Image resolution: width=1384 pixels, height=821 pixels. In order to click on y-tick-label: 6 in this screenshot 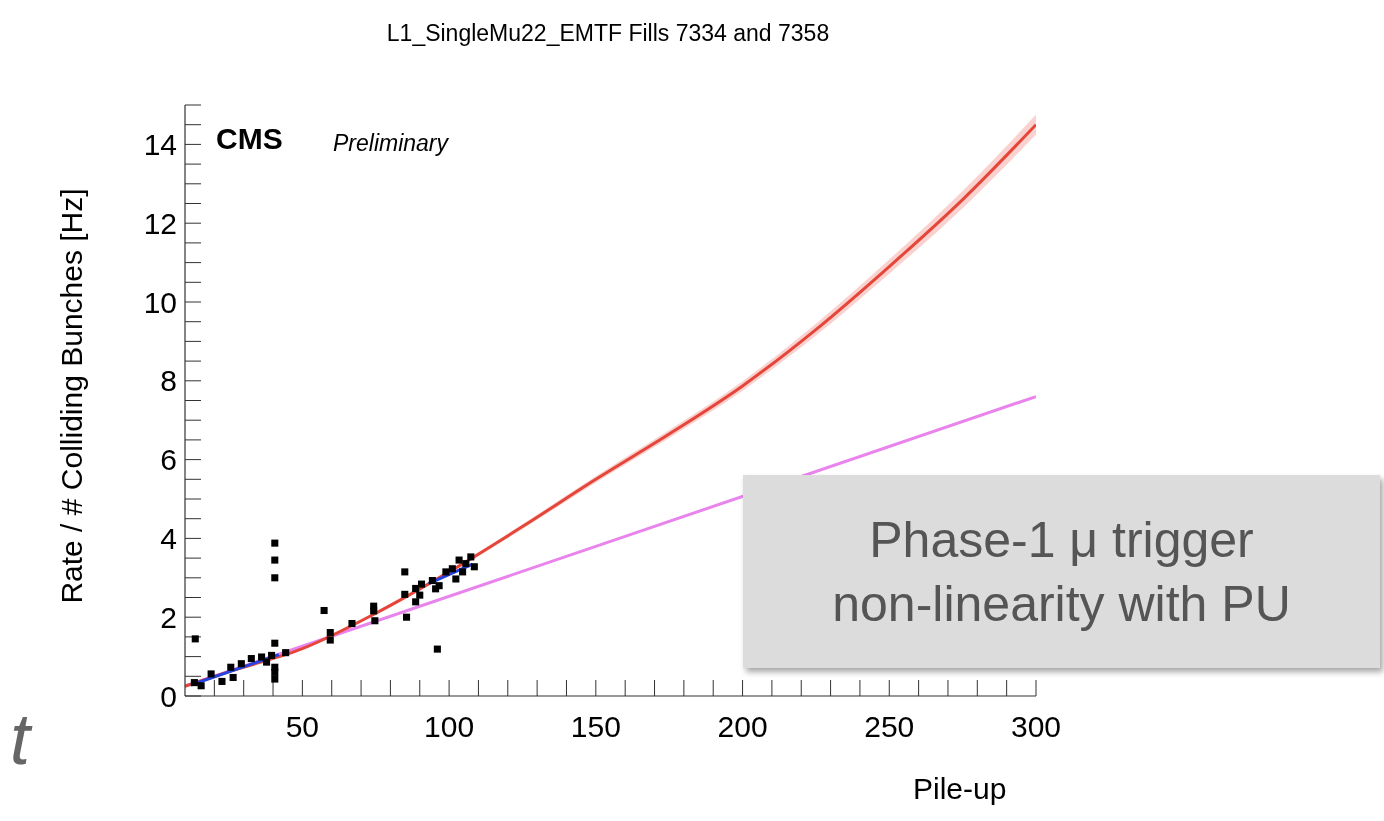, I will do `click(168, 460)`.